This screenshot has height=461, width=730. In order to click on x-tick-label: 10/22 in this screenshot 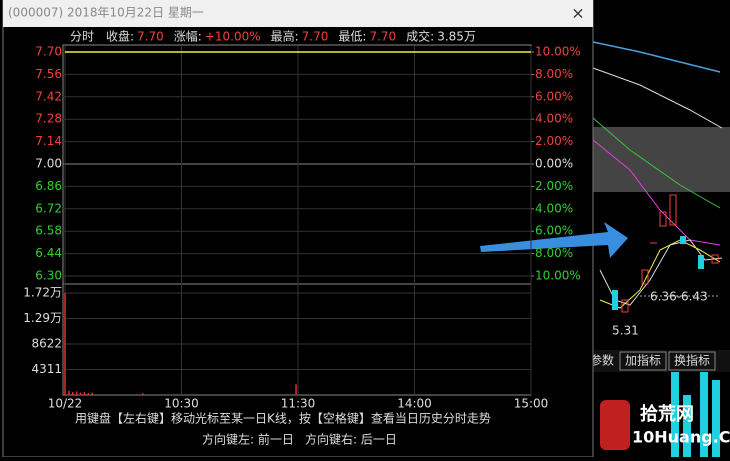, I will do `click(65, 404)`.